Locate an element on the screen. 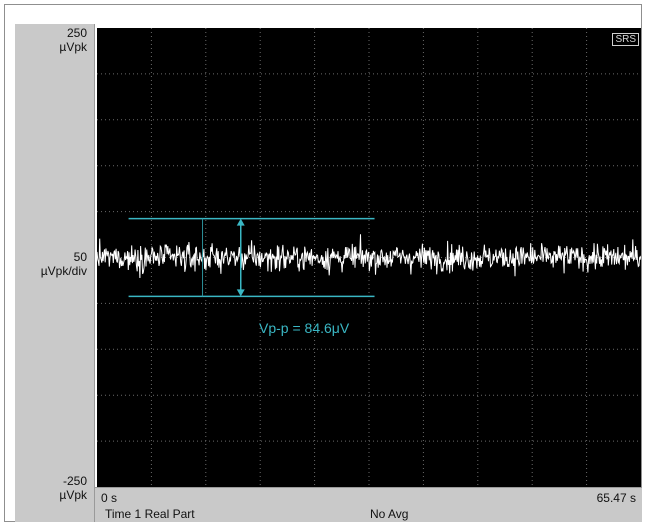 The width and height of the screenshot is (648, 527). y-axis-panel: 250 µVpk 50 µVpk/div -250 µVpk is located at coordinates (55, 273).